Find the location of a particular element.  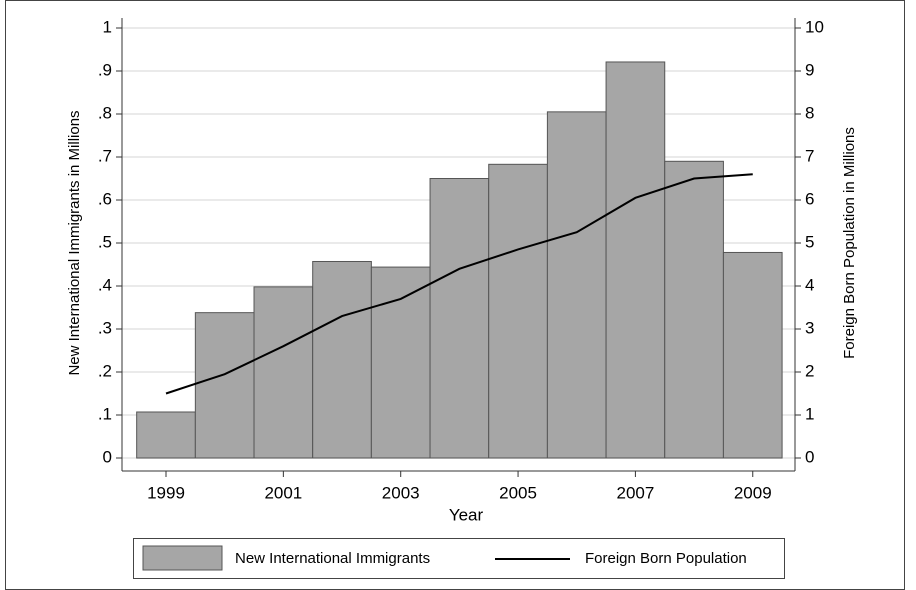

y2-tick-label: 3 is located at coordinates (809, 327).